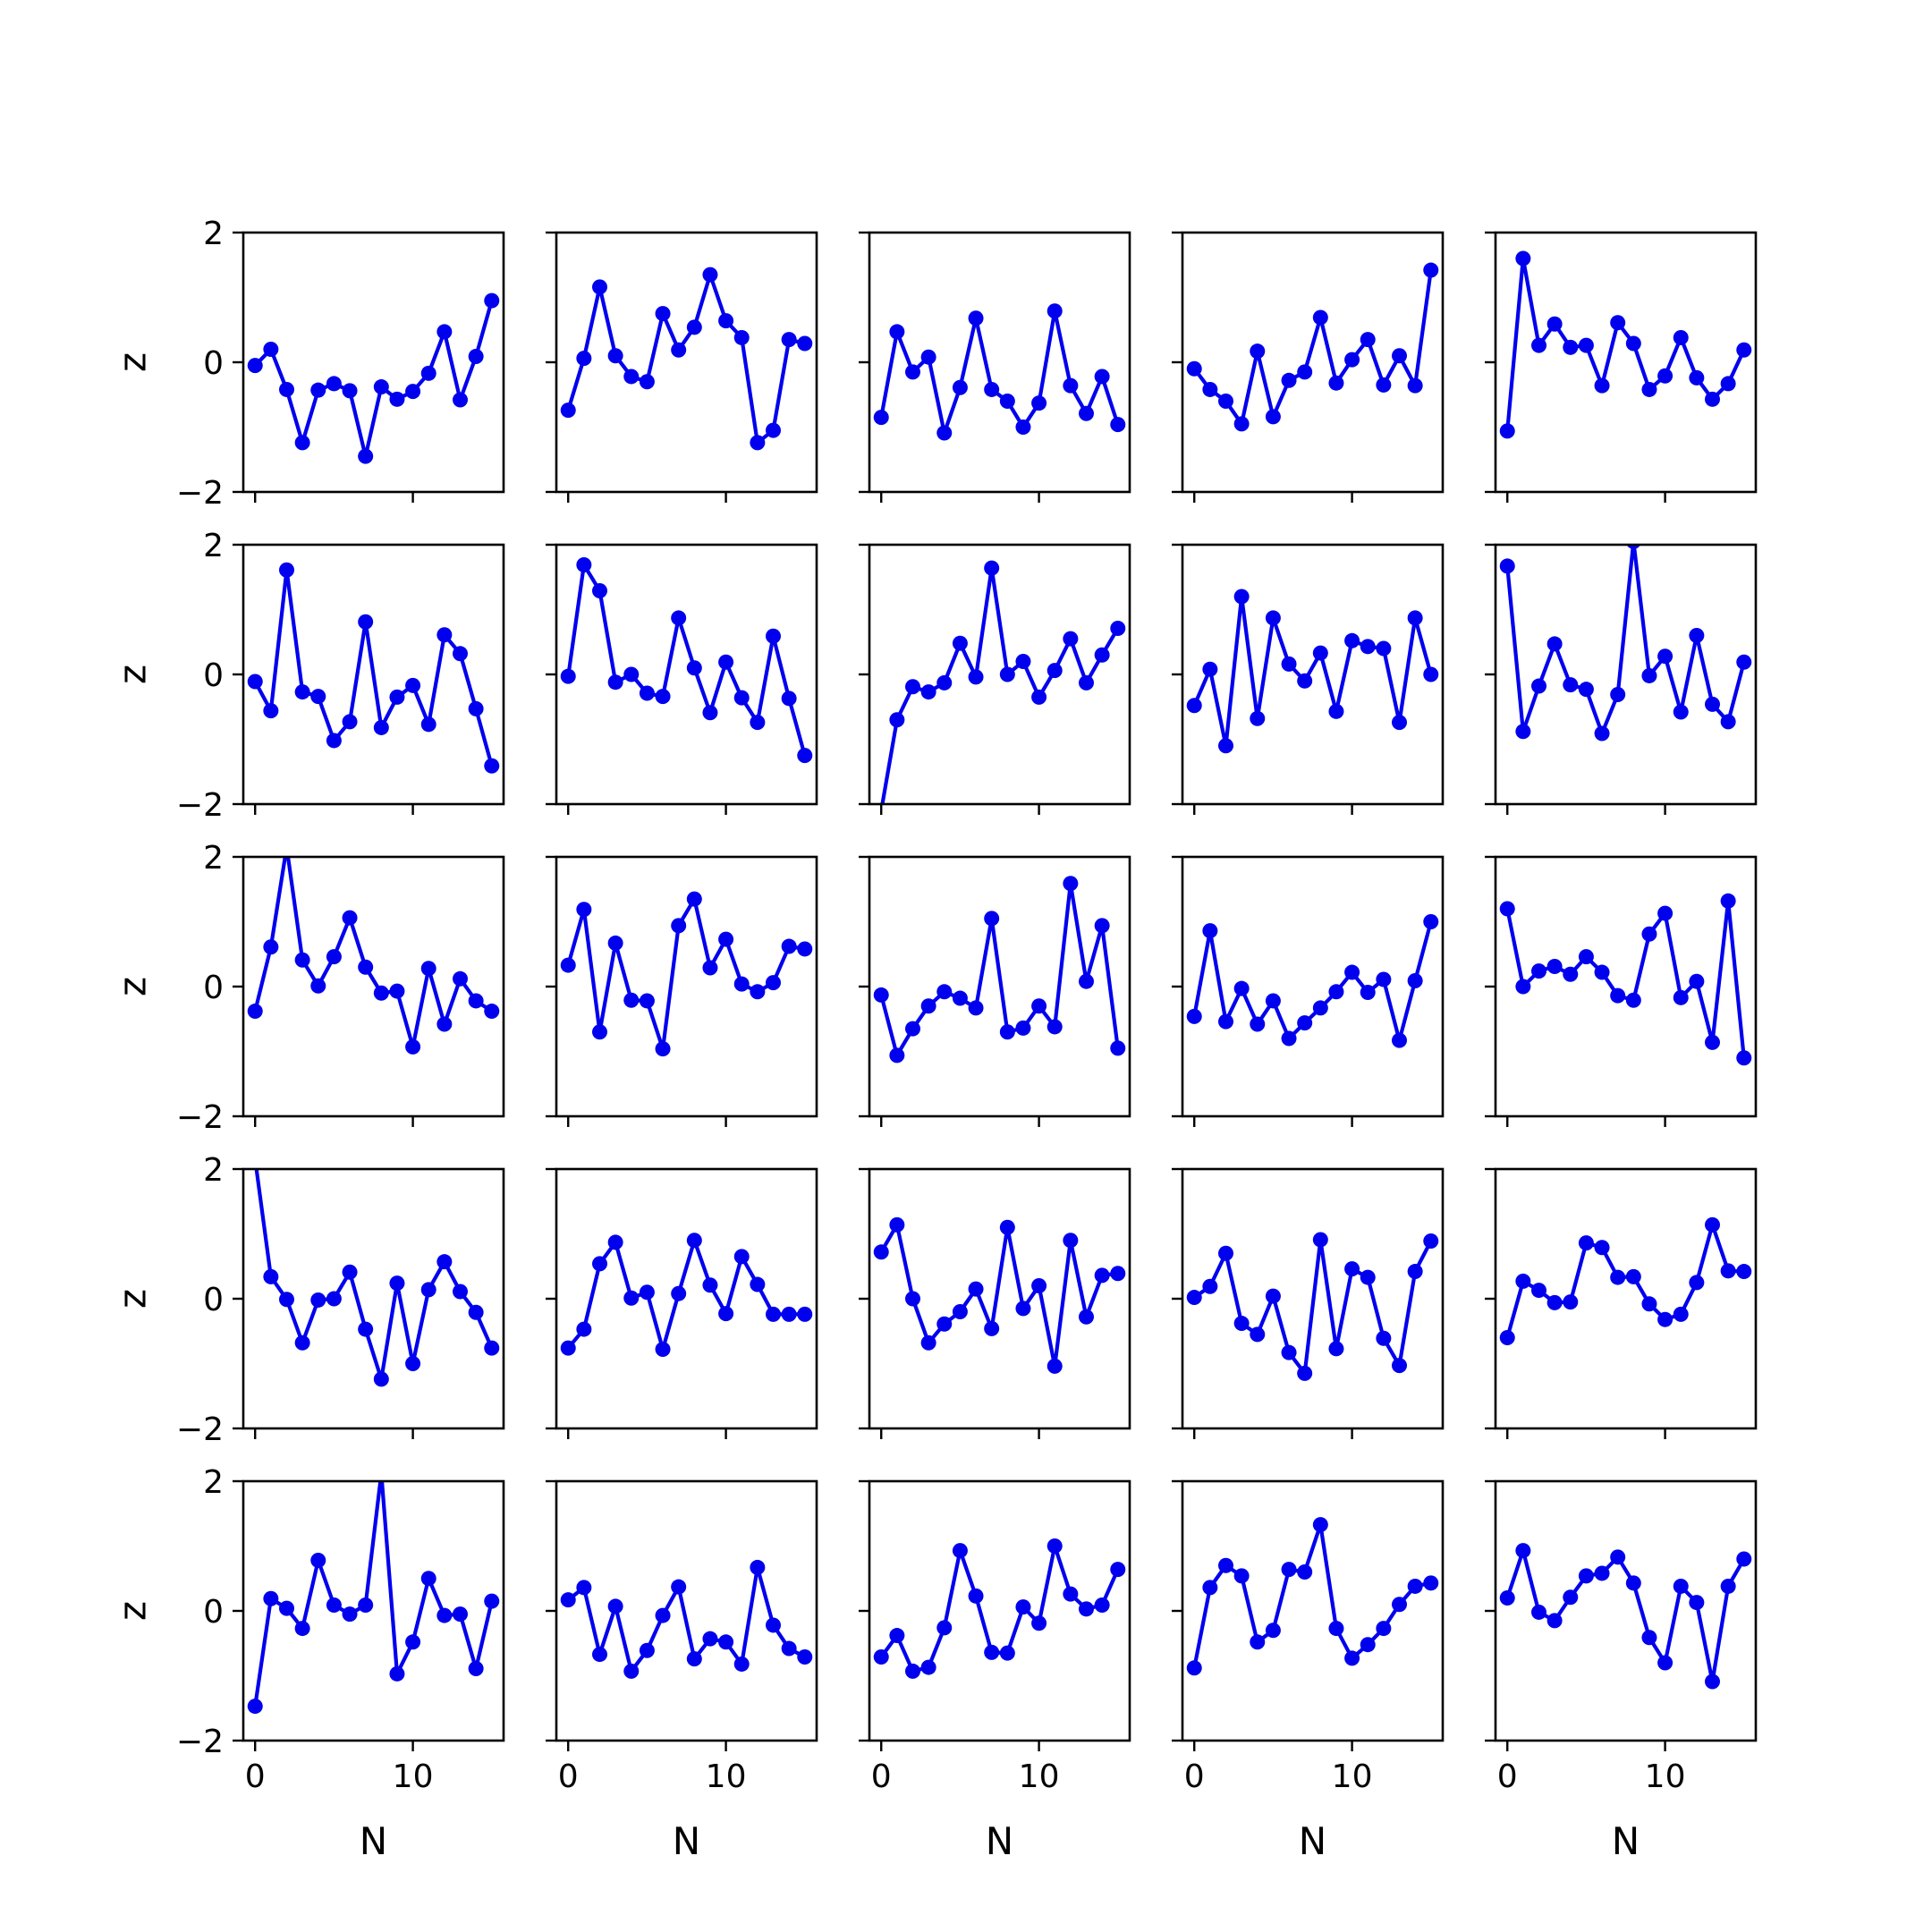 The height and width of the screenshot is (1932, 1932). I want to click on x-tick-label: 10, so click(1039, 1776).